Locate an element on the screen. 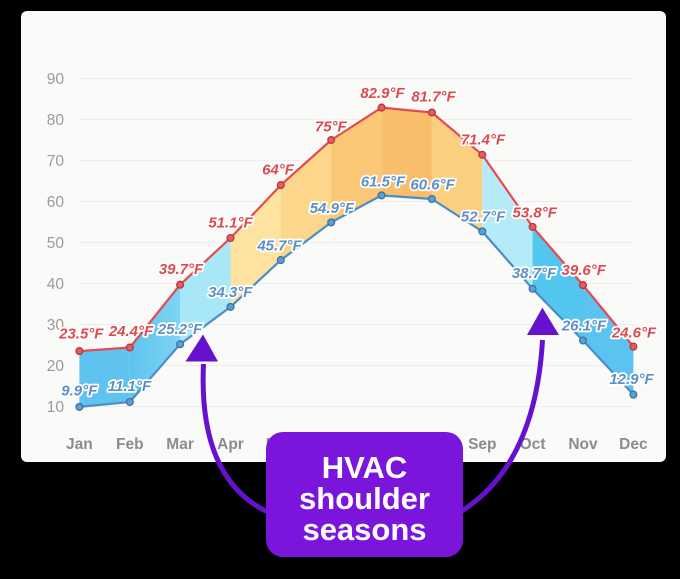  svg-text: 51.1°F is located at coordinates (230, 223).